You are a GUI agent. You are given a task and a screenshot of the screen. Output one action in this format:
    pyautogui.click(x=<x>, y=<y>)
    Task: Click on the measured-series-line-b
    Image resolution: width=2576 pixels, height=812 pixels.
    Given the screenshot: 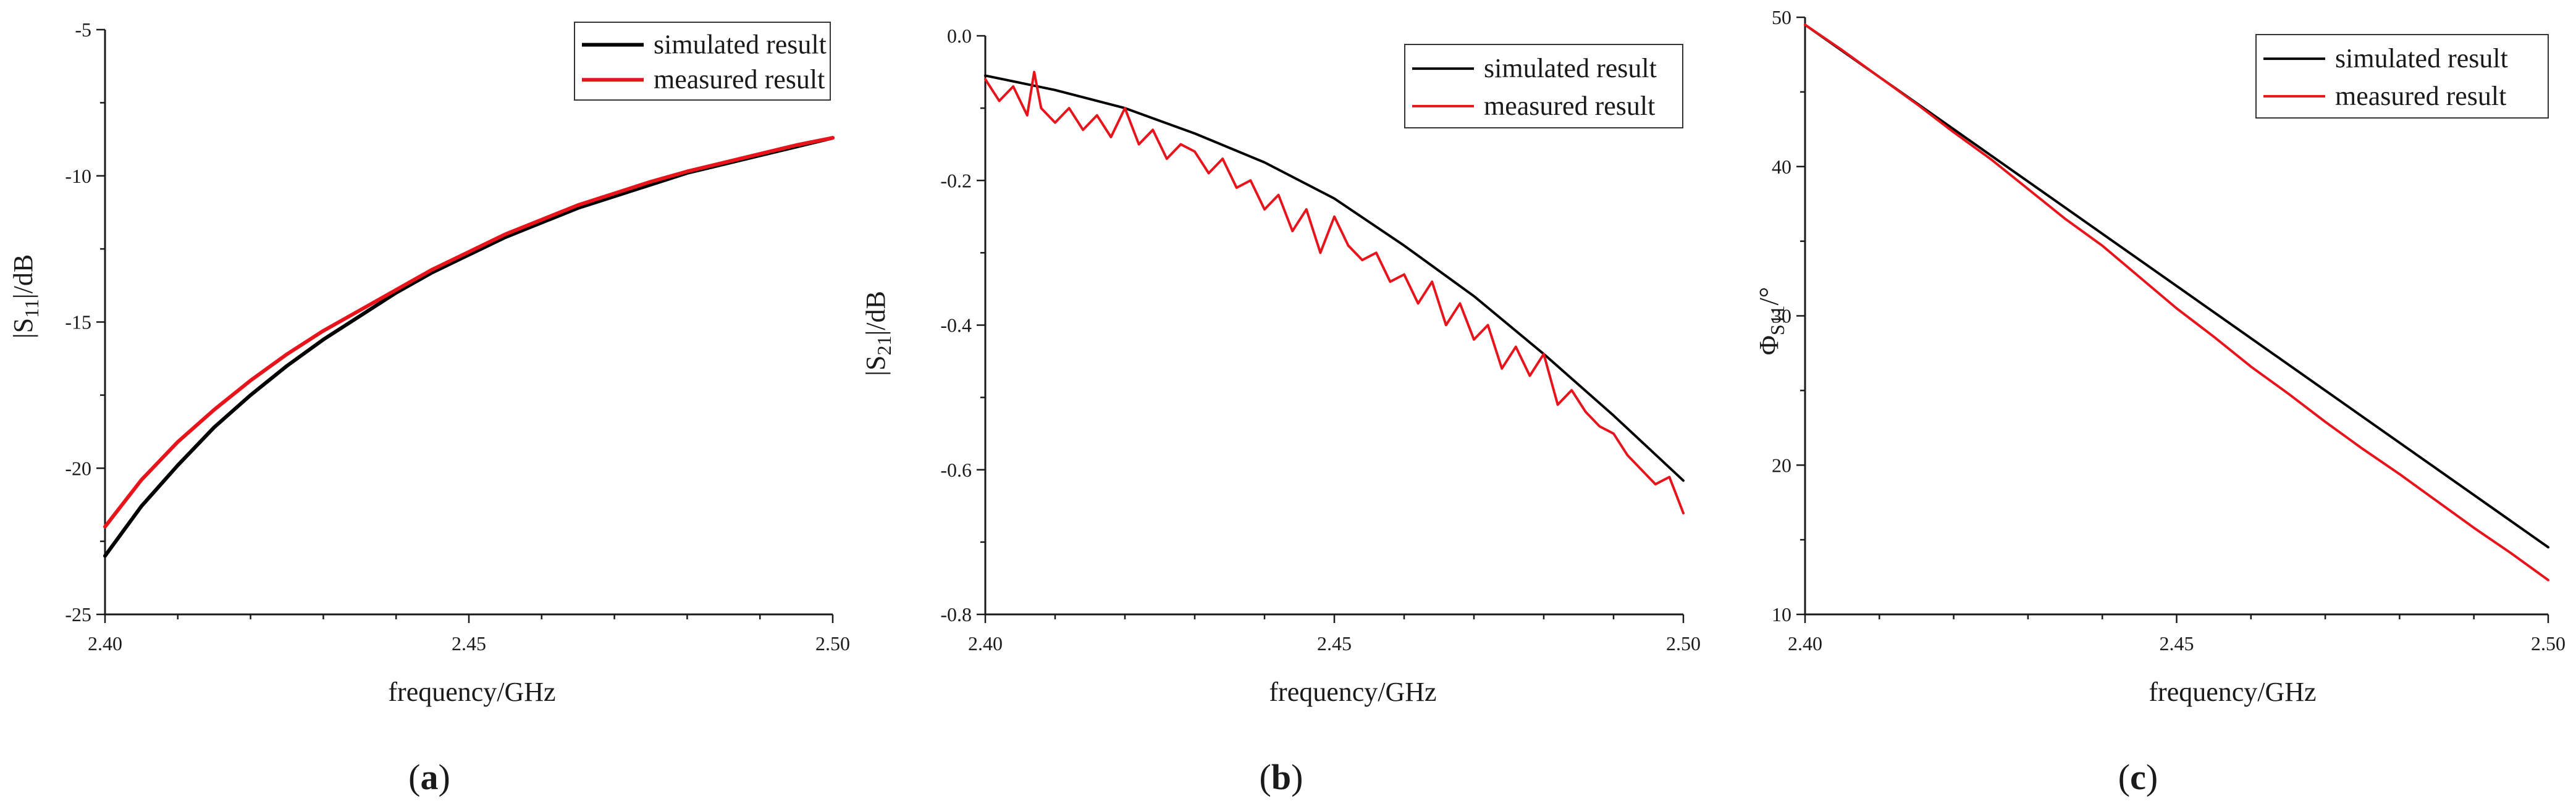 What is the action you would take?
    pyautogui.click(x=1334, y=292)
    